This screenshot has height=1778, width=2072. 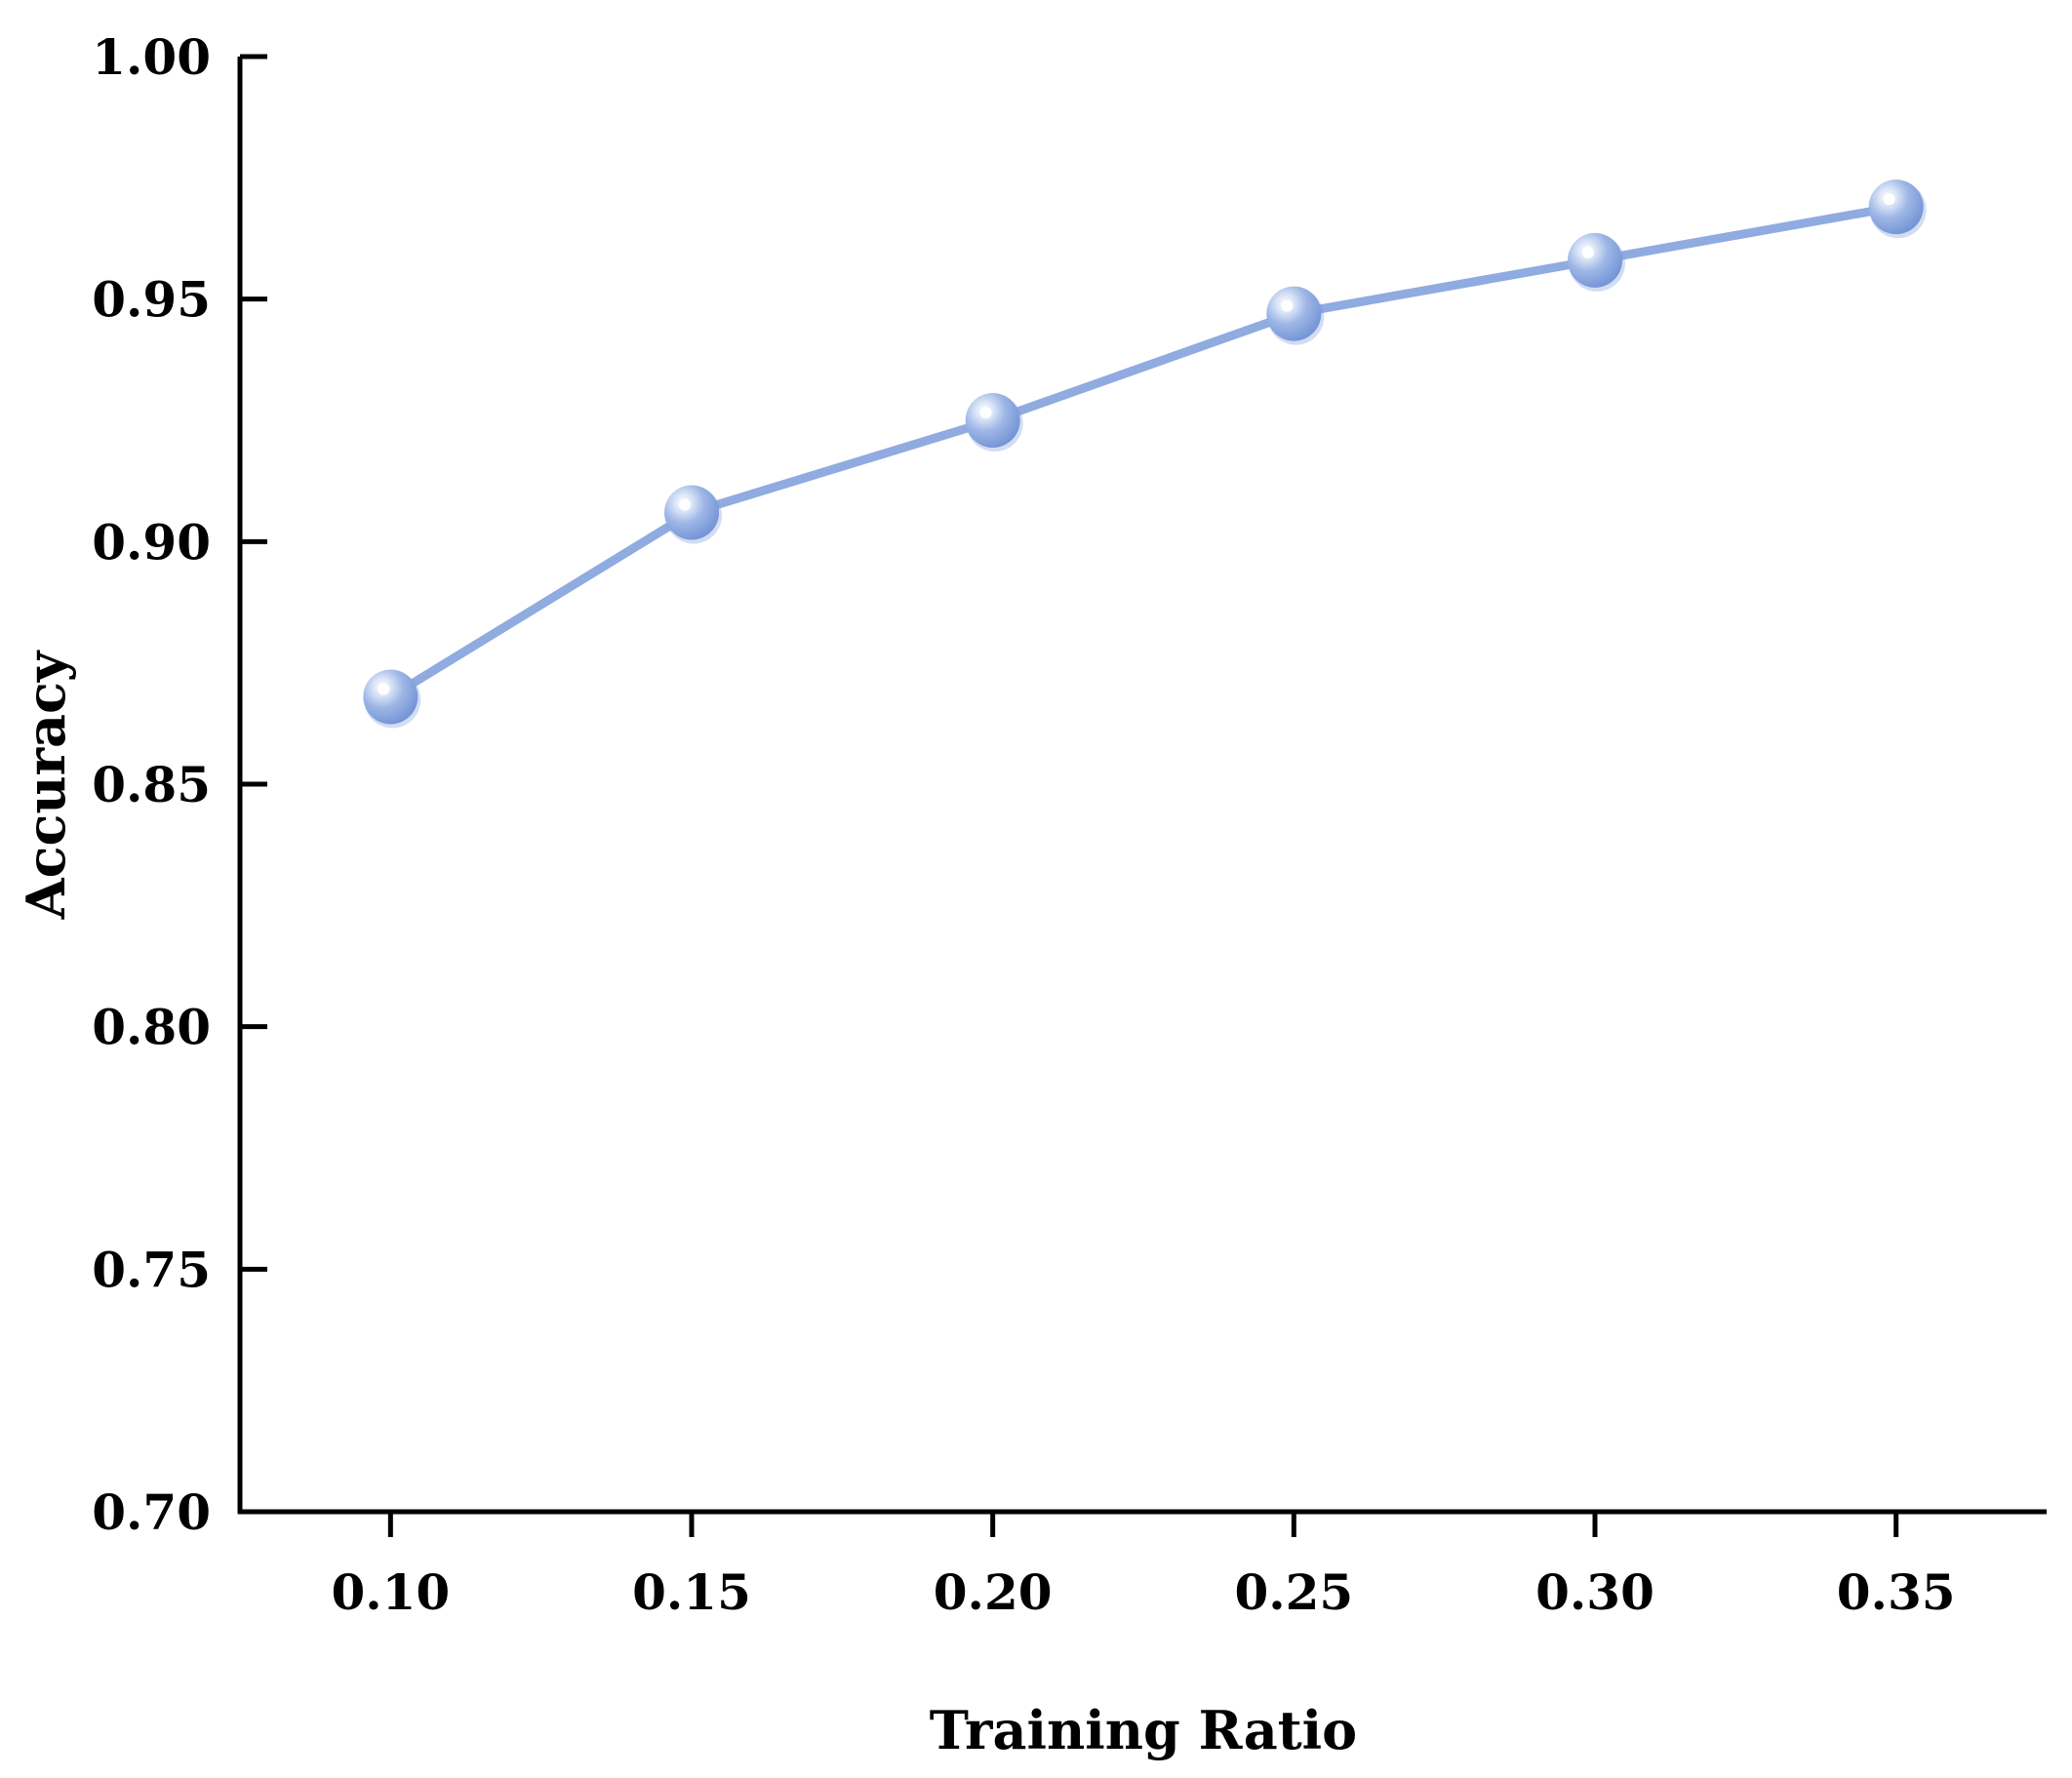 What do you see at coordinates (691, 1592) in the screenshot?
I see `x-tick-label: 0.15` at bounding box center [691, 1592].